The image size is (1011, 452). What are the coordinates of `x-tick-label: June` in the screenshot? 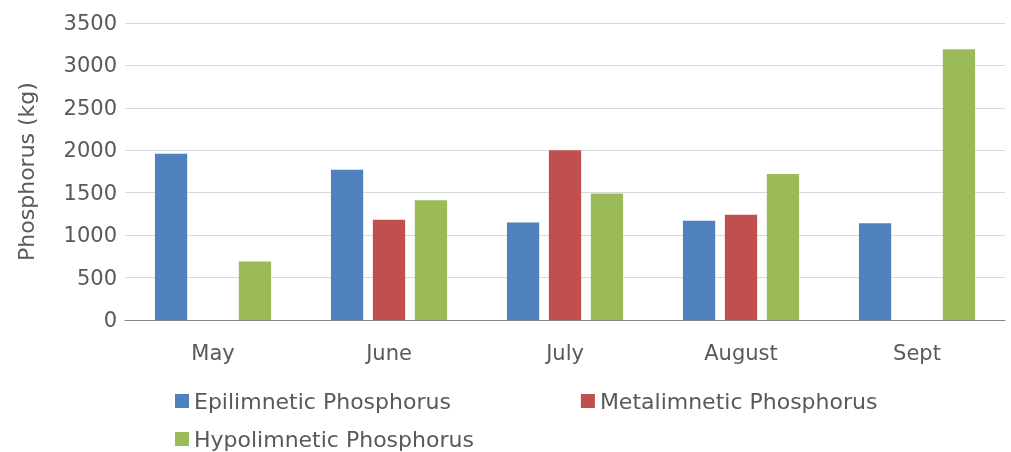 It's located at (388, 352).